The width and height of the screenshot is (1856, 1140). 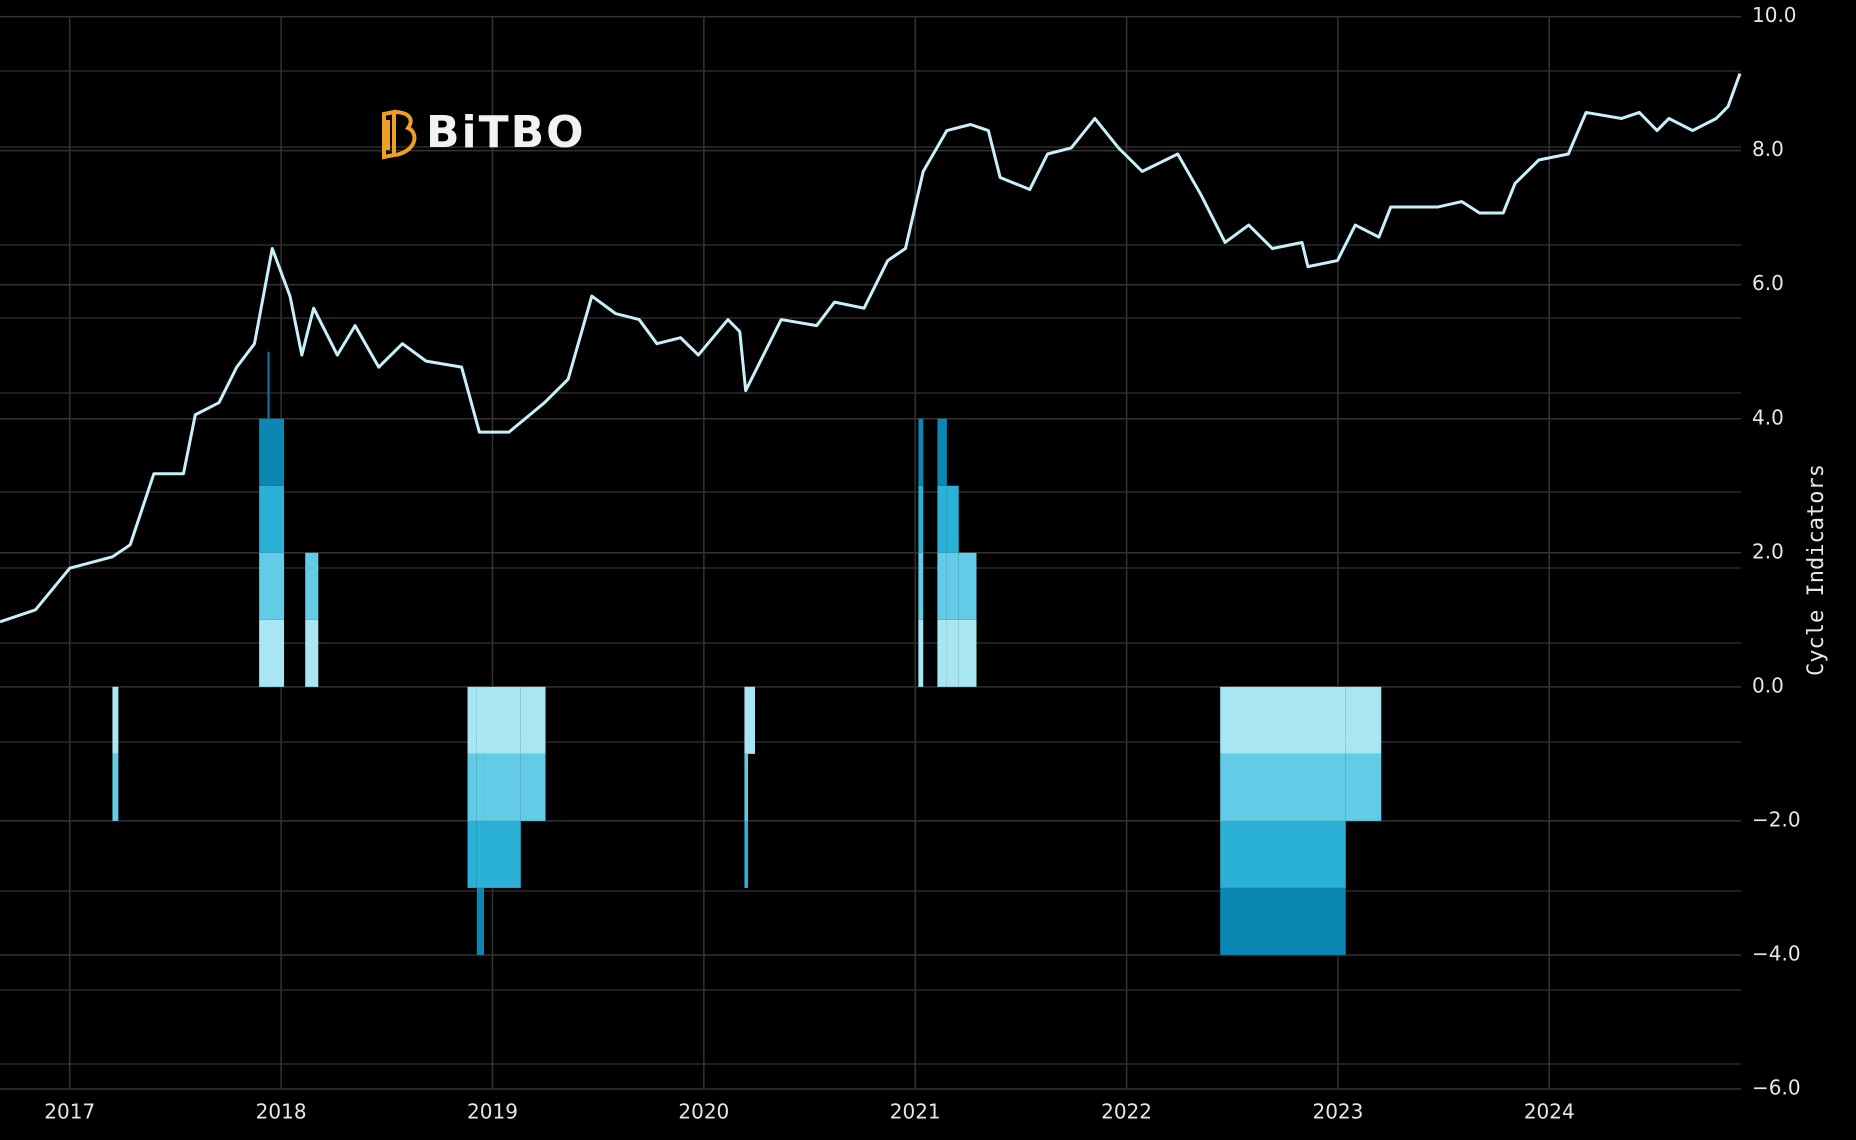 I want to click on x-tick-label: 2023, so click(x=1337, y=1112).